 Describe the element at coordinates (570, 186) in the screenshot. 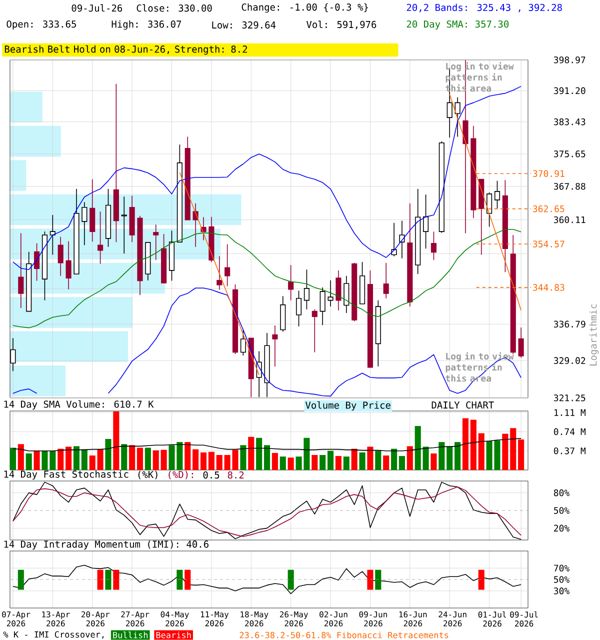

I see `y-tick-label: 367.88` at that location.